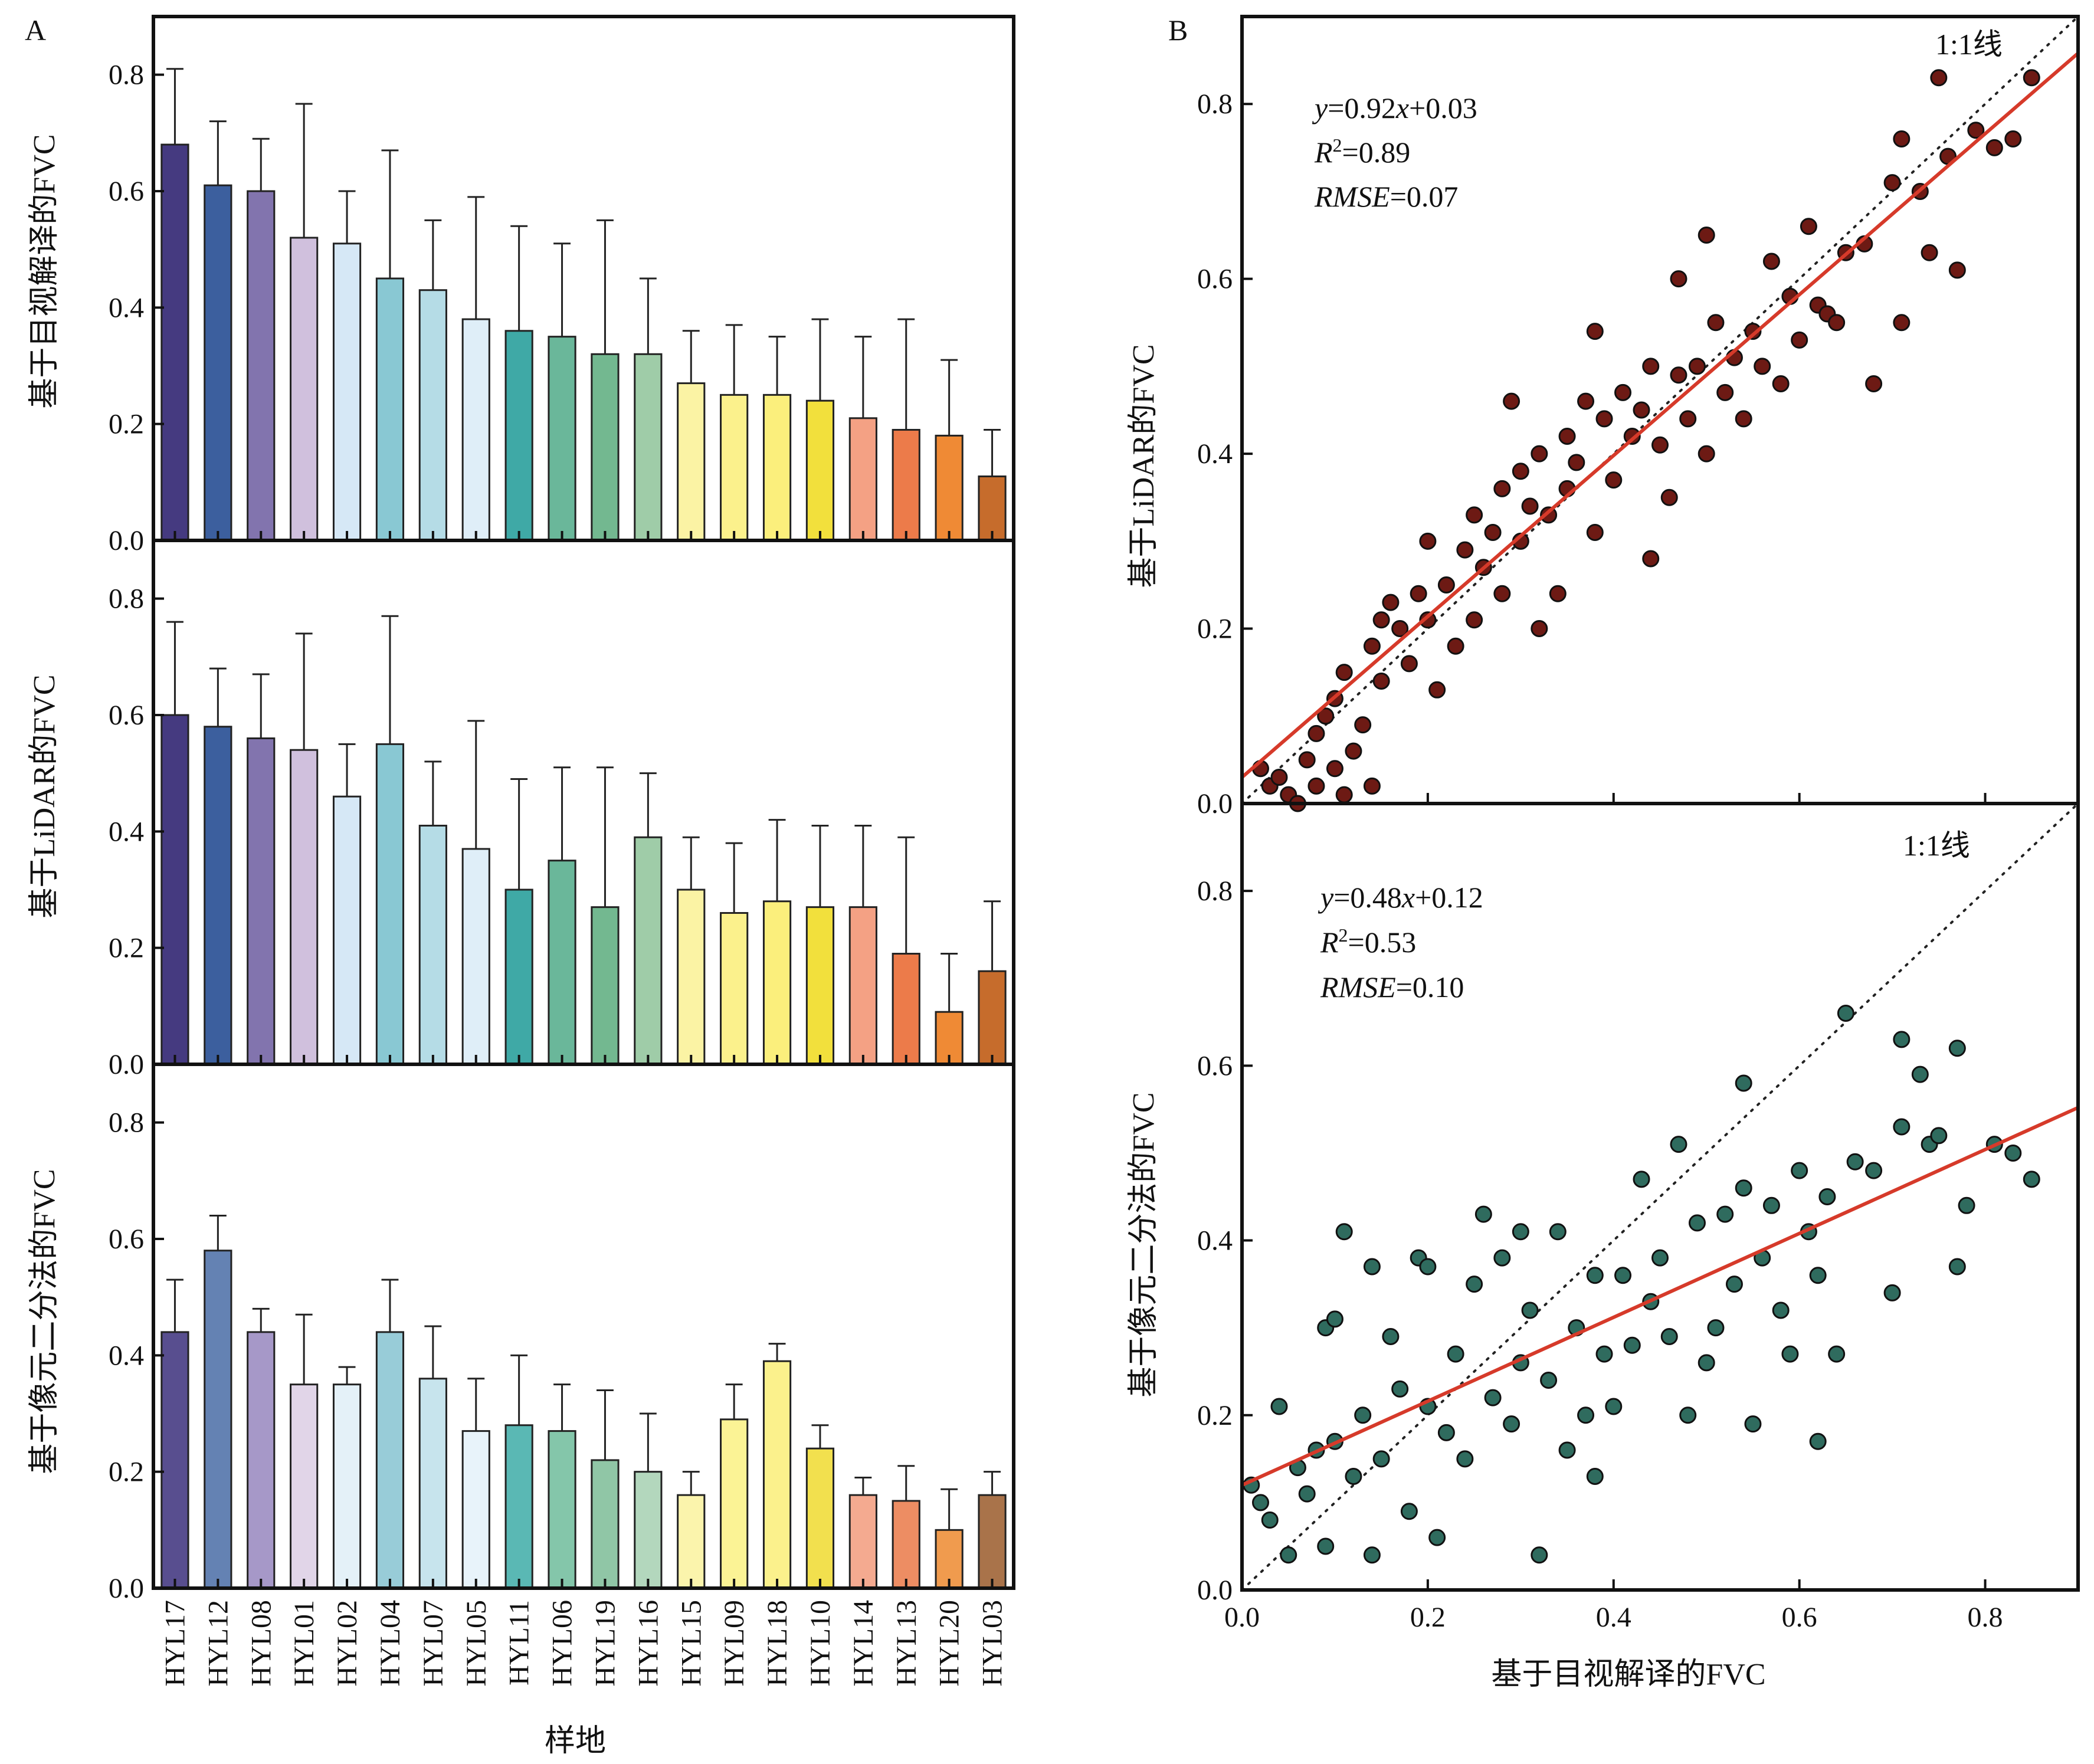 This screenshot has height=1764, width=2094. What do you see at coordinates (1215, 279) in the screenshot?
I see `y-tick-label: 0.6` at bounding box center [1215, 279].